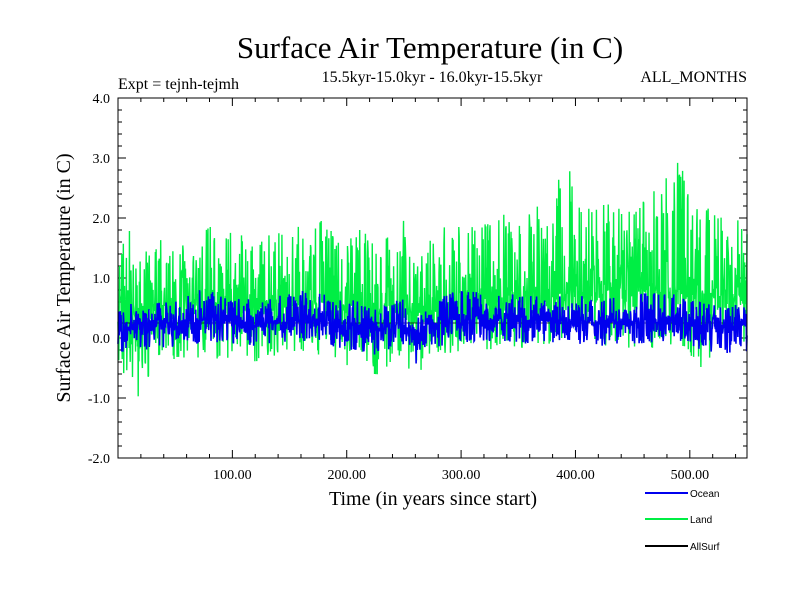 The image size is (800, 600). What do you see at coordinates (102, 159) in the screenshot?
I see `y-tick-label: 3.0` at bounding box center [102, 159].